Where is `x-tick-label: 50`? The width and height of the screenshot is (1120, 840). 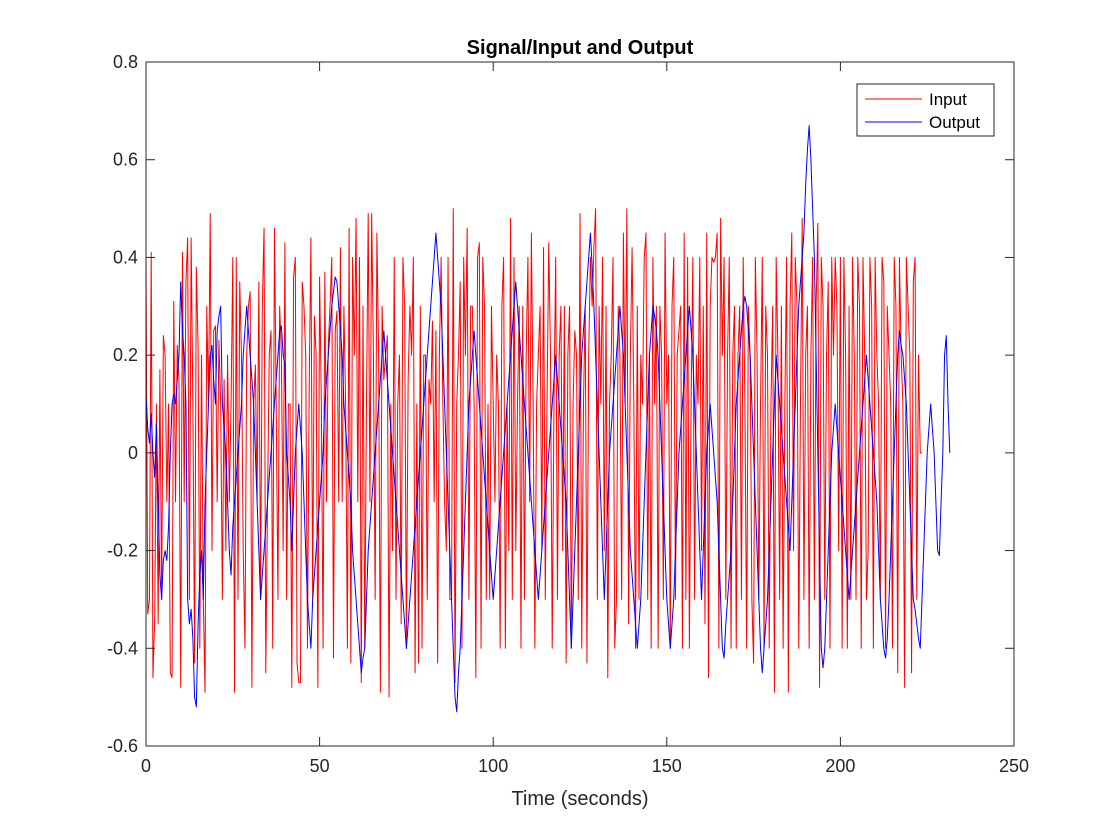 x-tick-label: 50 is located at coordinates (320, 766).